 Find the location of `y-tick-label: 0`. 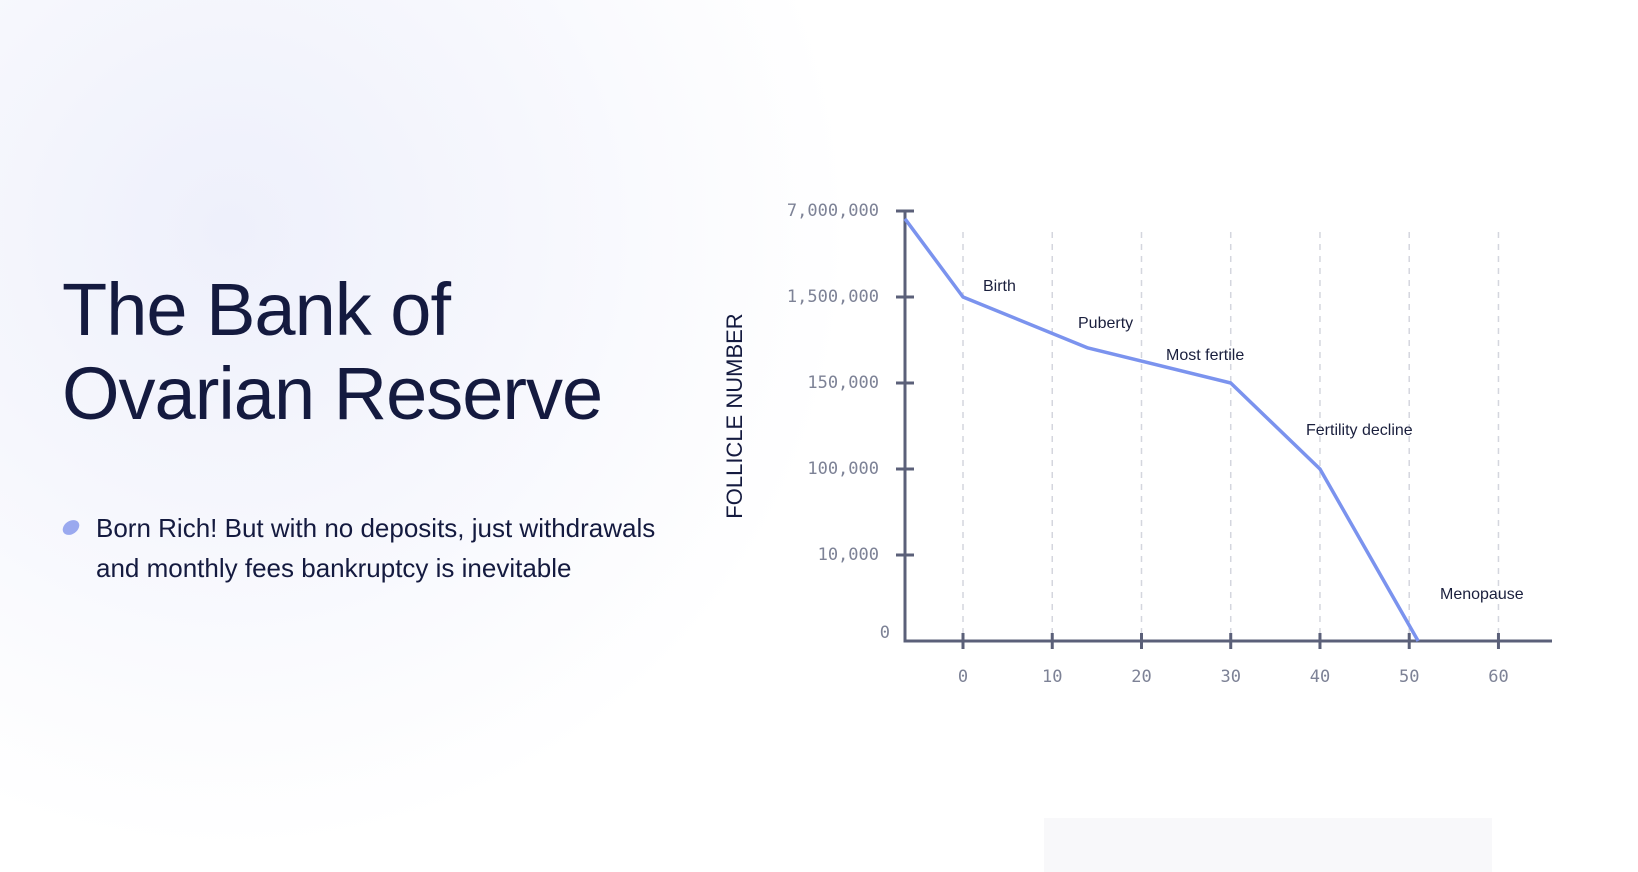

y-tick-label: 0 is located at coordinates (885, 633).